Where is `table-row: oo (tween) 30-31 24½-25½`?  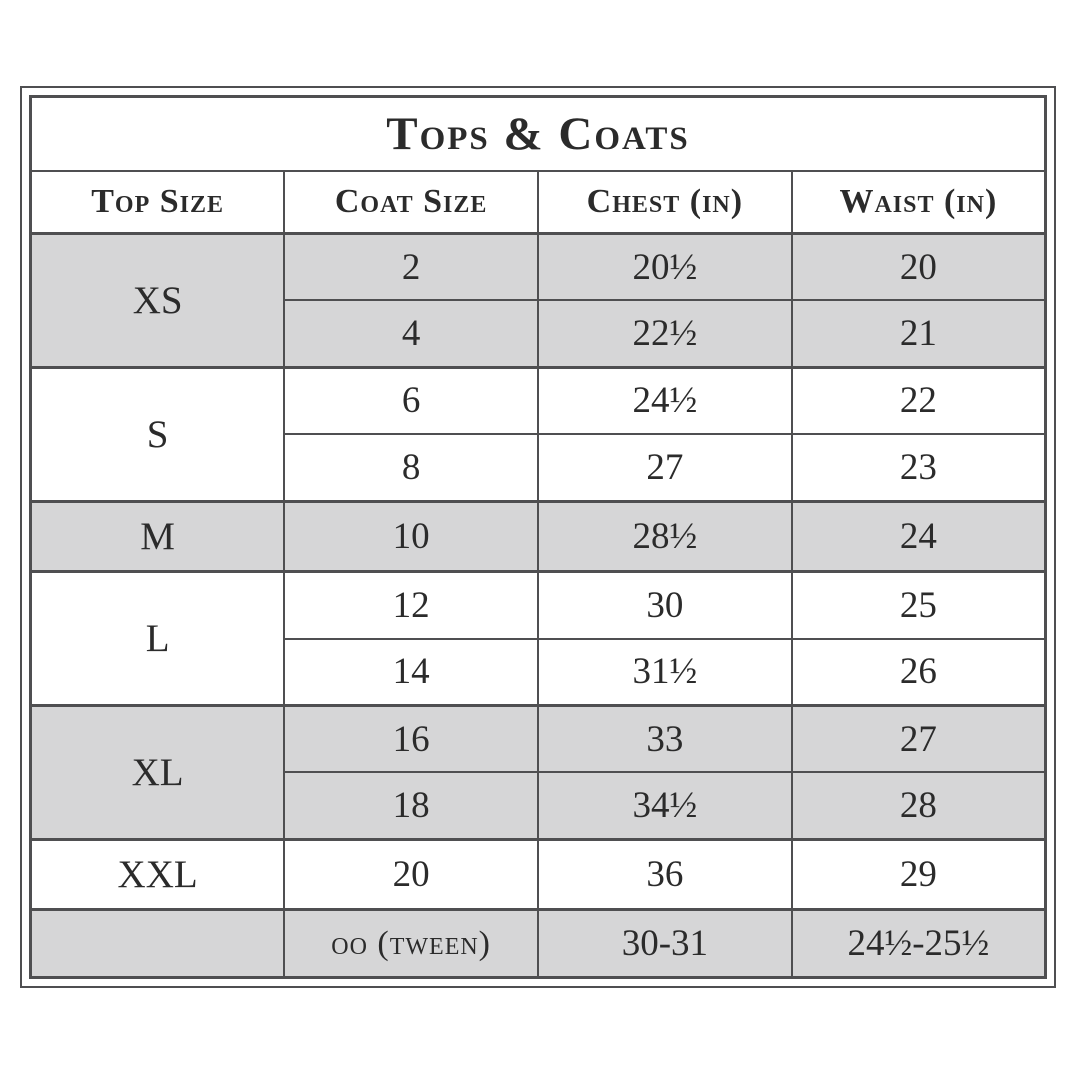 table-row: oo (tween) 30-31 24½-25½ is located at coordinates (538, 943).